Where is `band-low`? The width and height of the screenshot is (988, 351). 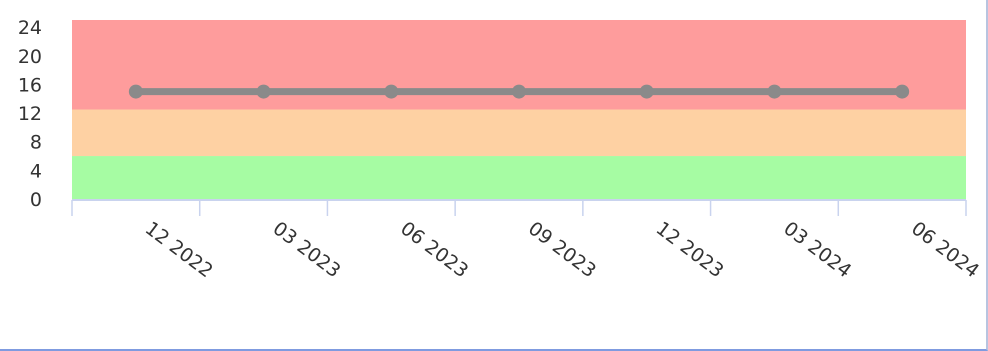
band-low is located at coordinates (519, 177).